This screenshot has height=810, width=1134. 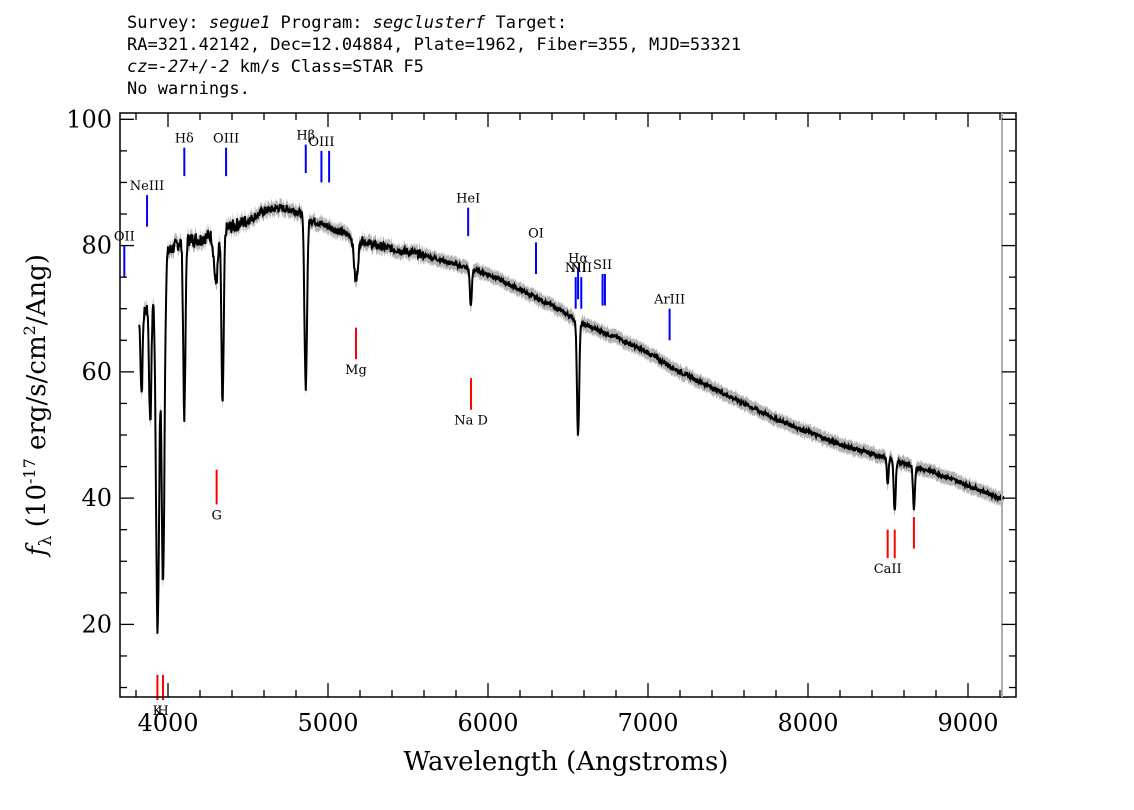 I want to click on y-axis-title: fλ (10-17 erg/s/cm2/Ang), so click(x=38, y=406).